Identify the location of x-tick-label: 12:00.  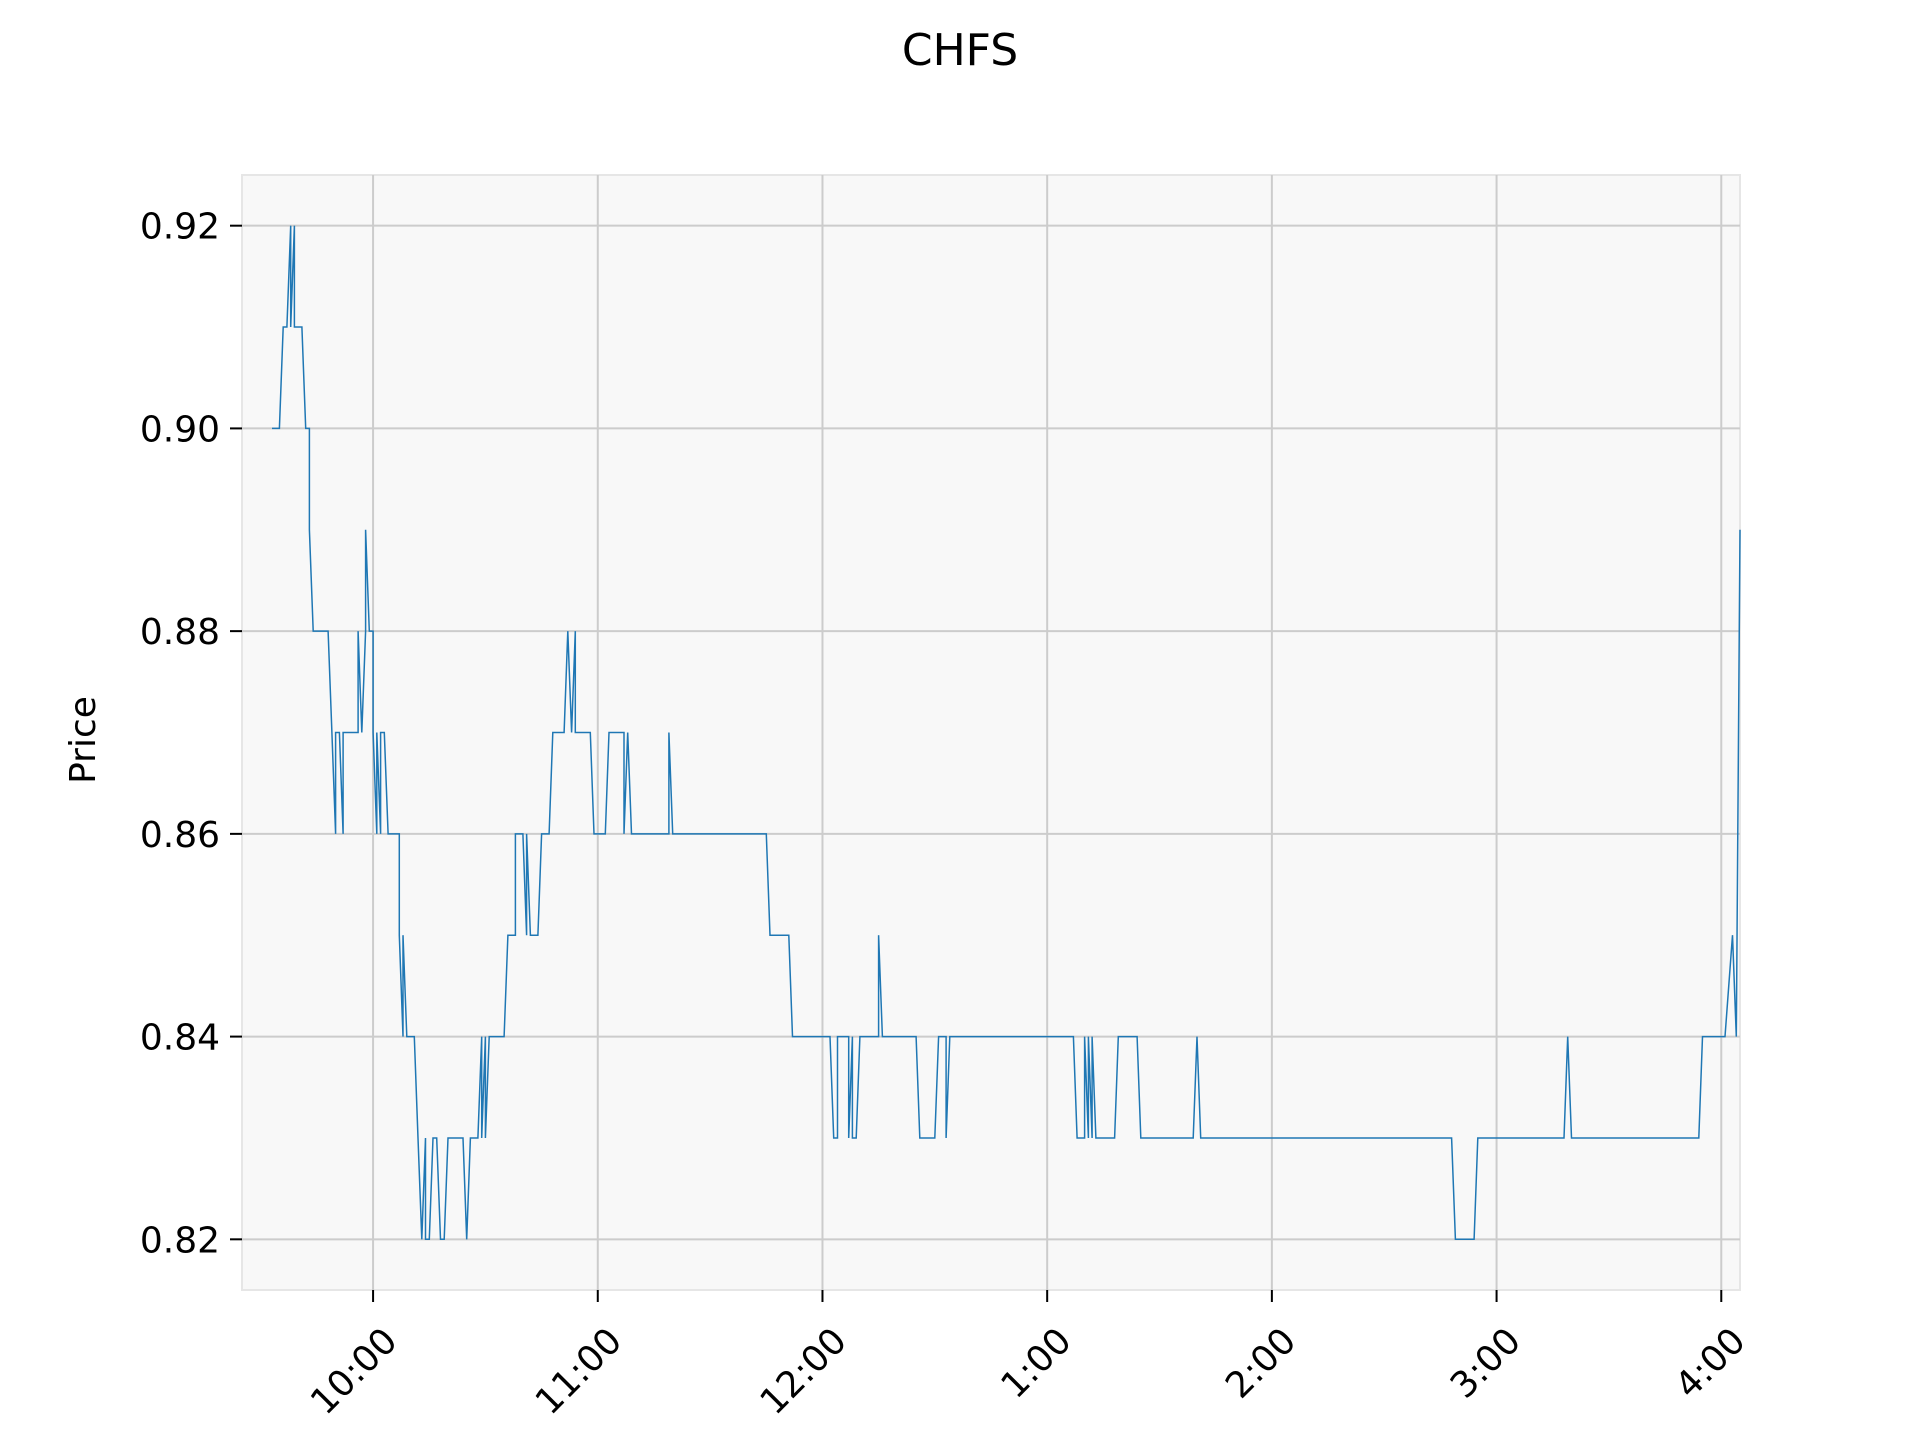
(804, 1371).